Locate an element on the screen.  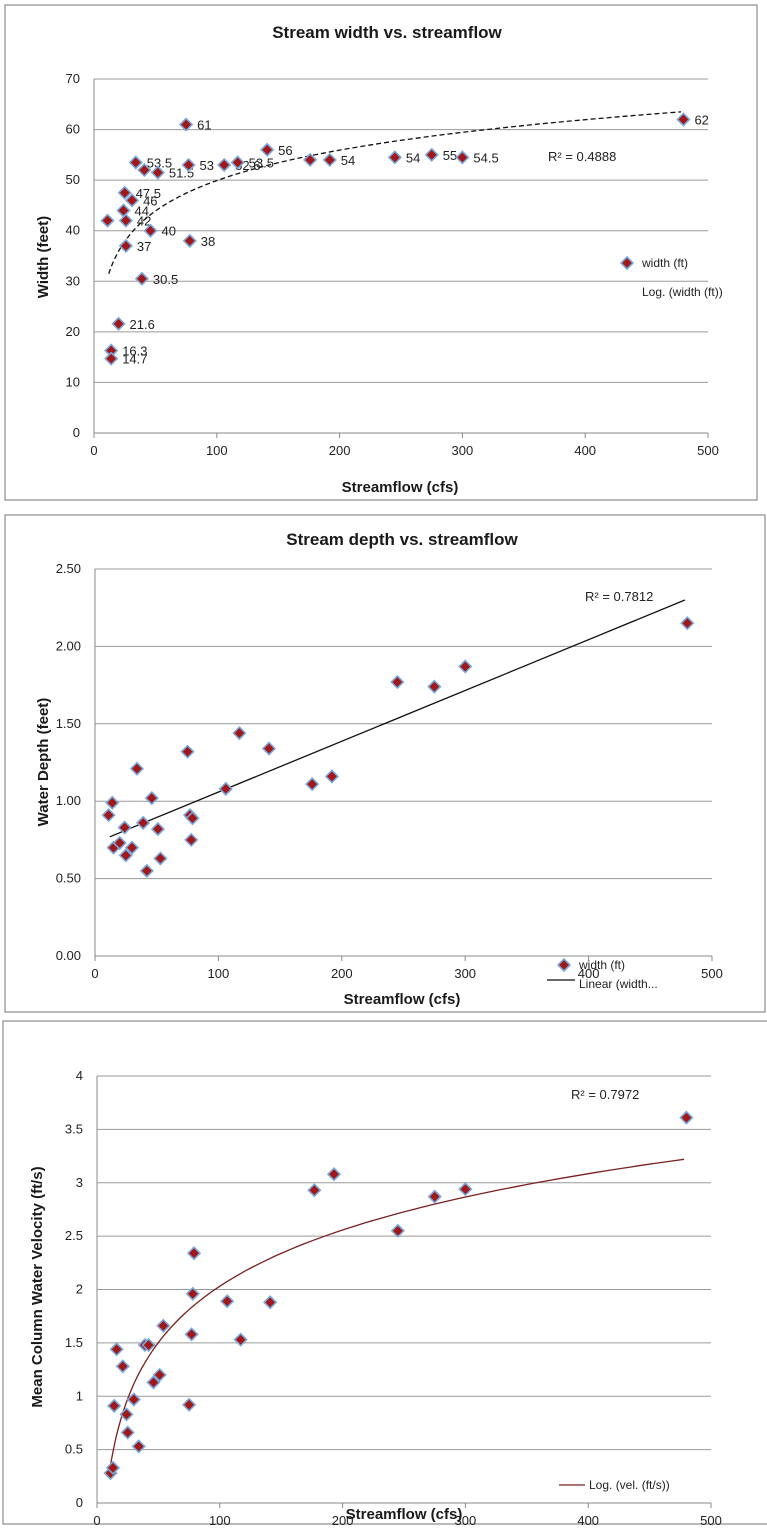
x-tick-label: 400 is located at coordinates (588, 1520).